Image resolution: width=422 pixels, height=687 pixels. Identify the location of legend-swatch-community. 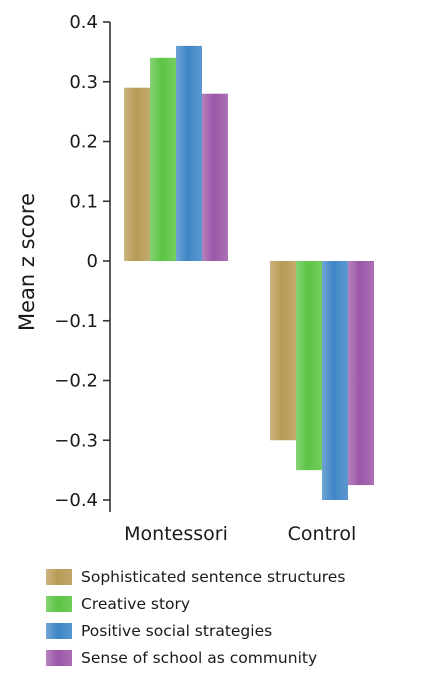
(59, 657).